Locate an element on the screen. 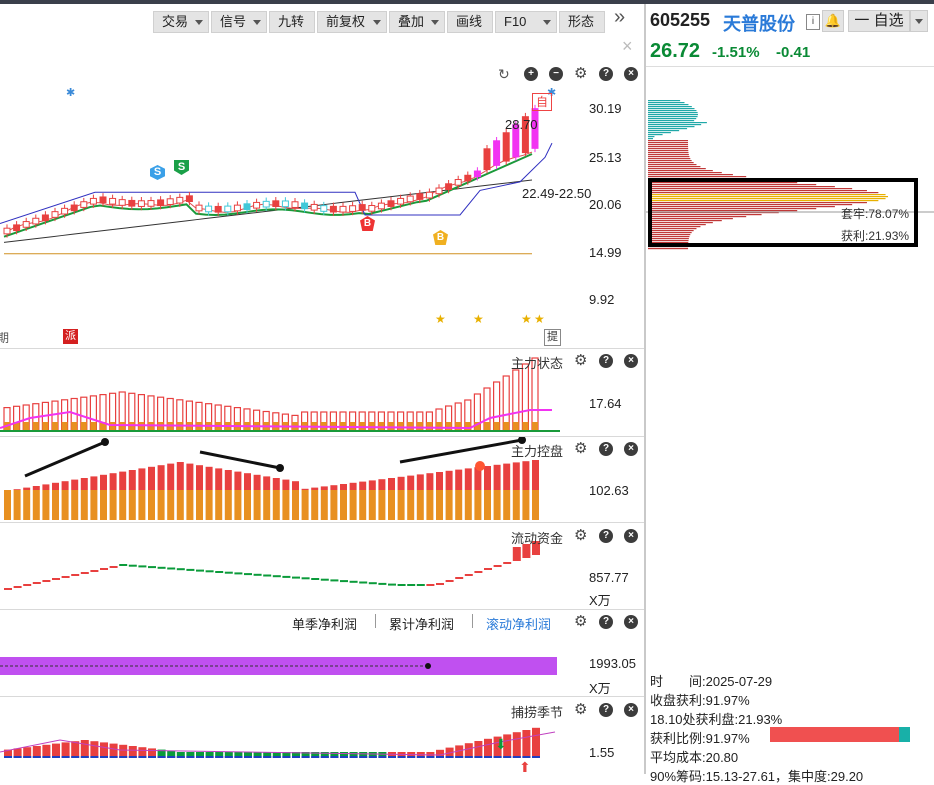 This screenshot has height=785, width=934. expand-icon: » is located at coordinates (620, 17).